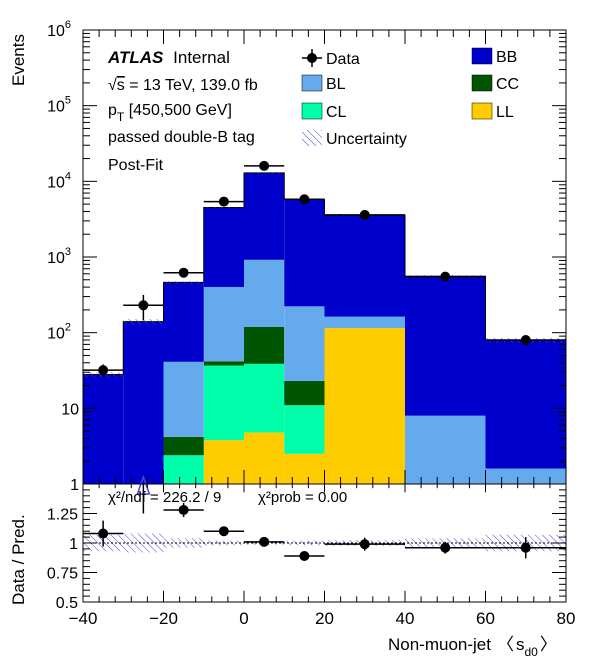 This screenshot has width=596, height=672. Describe the element at coordinates (181, 137) in the screenshot. I see `tag-label: passed double-B tag` at that location.